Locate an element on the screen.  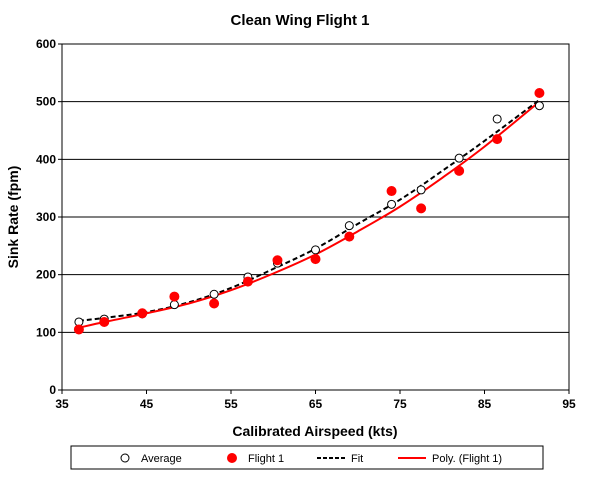
legend-entry-poly-flight-1: Poly. (Flight 1) is located at coordinates (450, 459).